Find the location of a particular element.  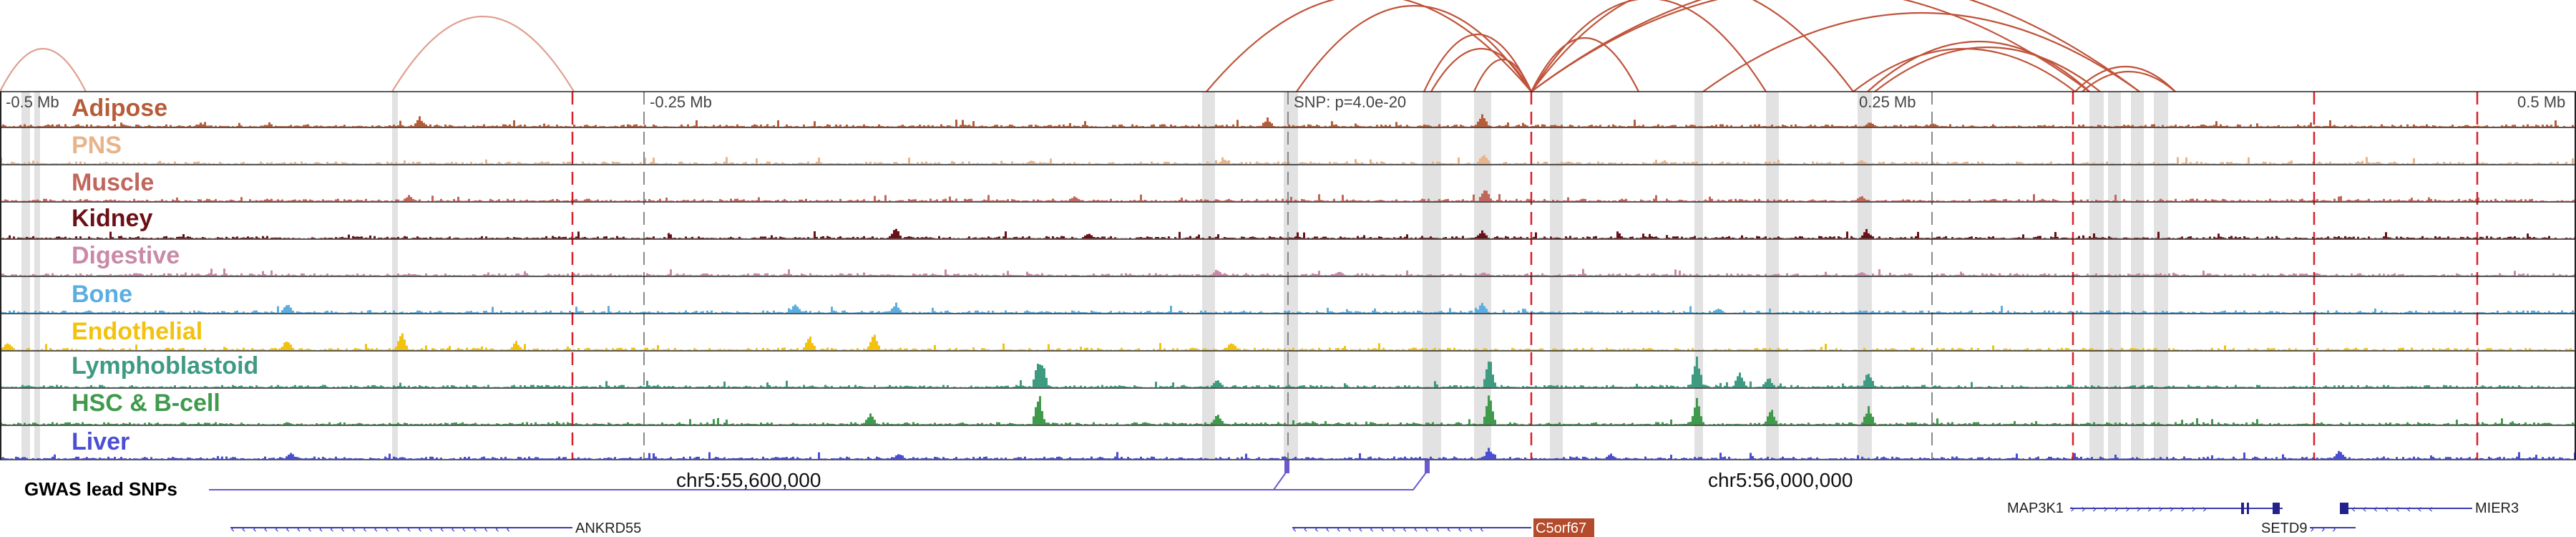

gene-setd9: SETD9 ››› is located at coordinates (2308, 528).